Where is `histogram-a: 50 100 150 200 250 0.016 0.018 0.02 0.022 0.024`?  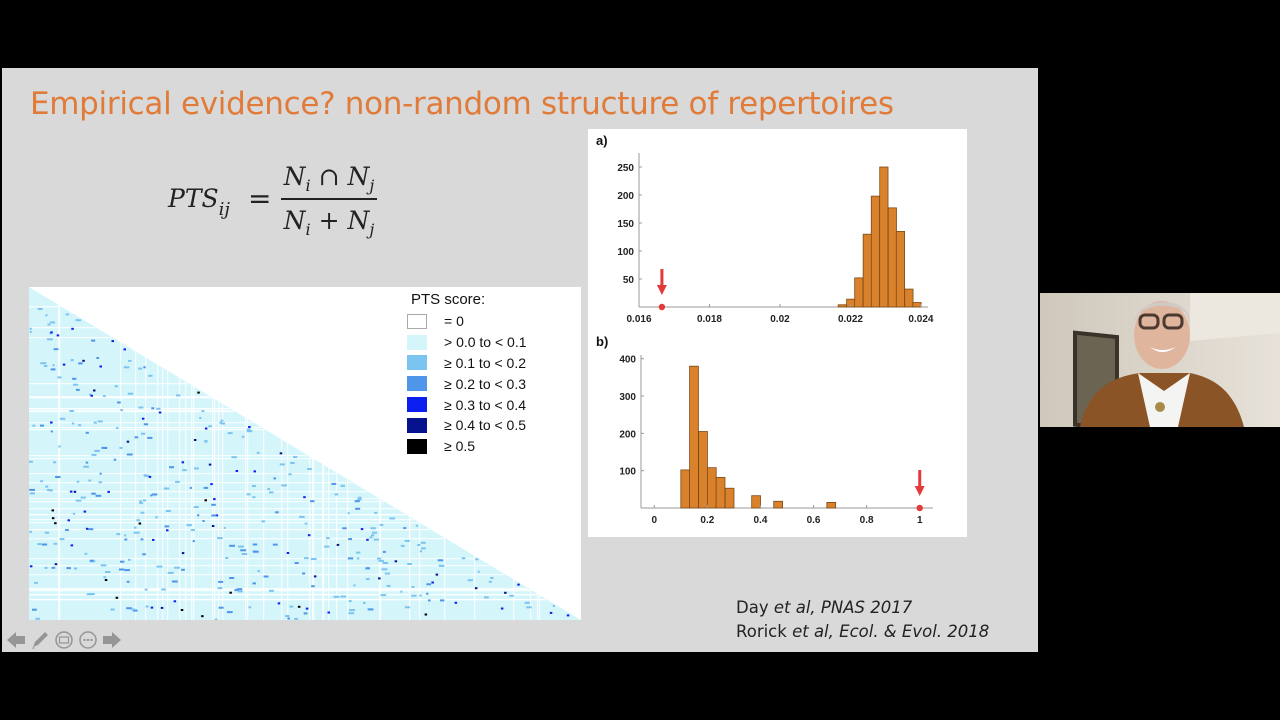
histogram-a: 50 100 150 200 250 0.016 0.018 0.02 0.022 0.024 is located at coordinates (775, 239).